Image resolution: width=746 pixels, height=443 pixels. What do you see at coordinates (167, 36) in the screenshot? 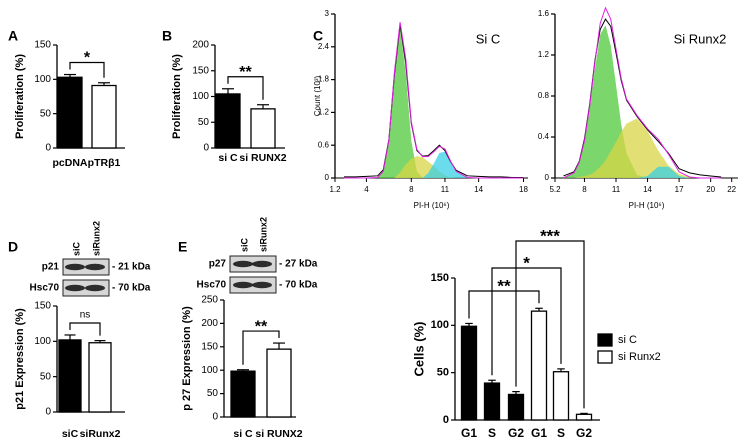
I see `panel-letter: B` at bounding box center [167, 36].